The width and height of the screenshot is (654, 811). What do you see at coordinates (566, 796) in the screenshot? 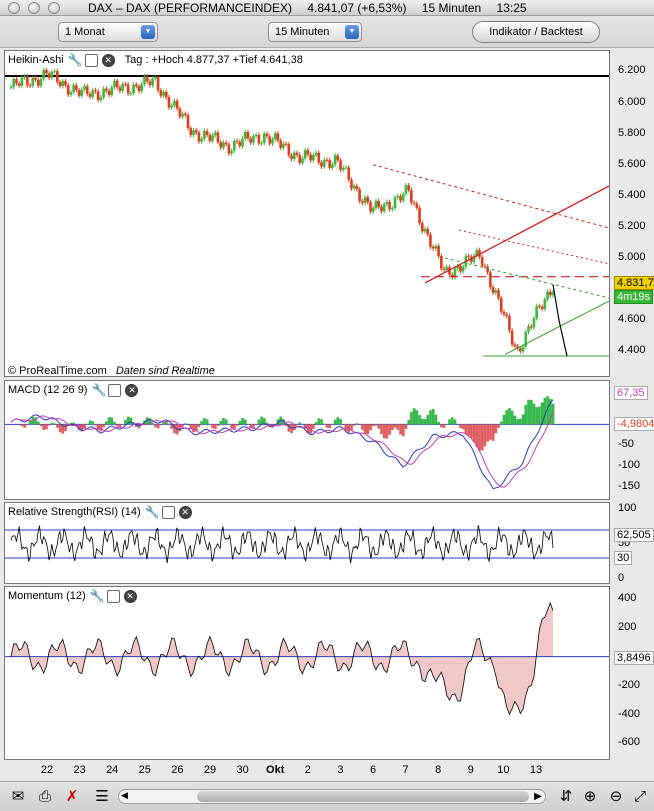
I see `chart-sync-icon: ⇵` at bounding box center [566, 796].